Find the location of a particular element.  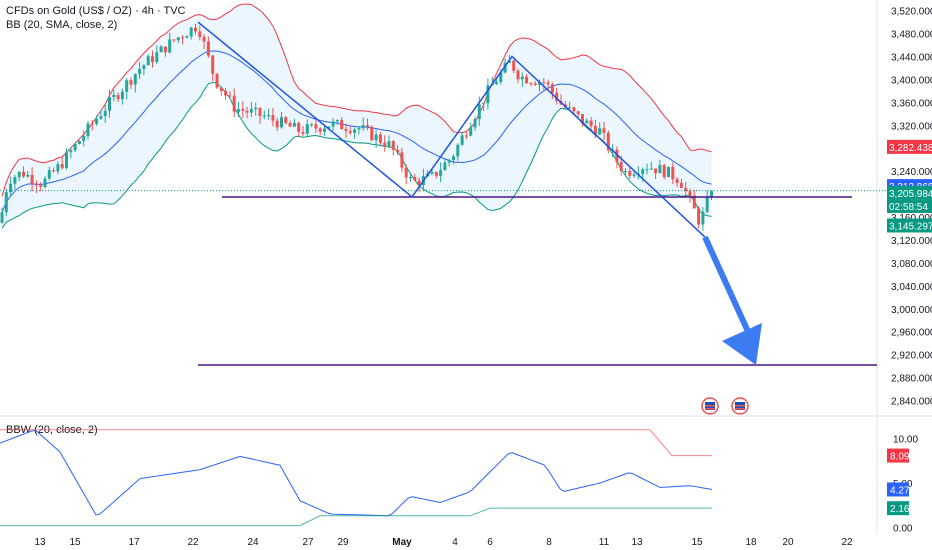

last-price-label-bg is located at coordinates (909, 192).